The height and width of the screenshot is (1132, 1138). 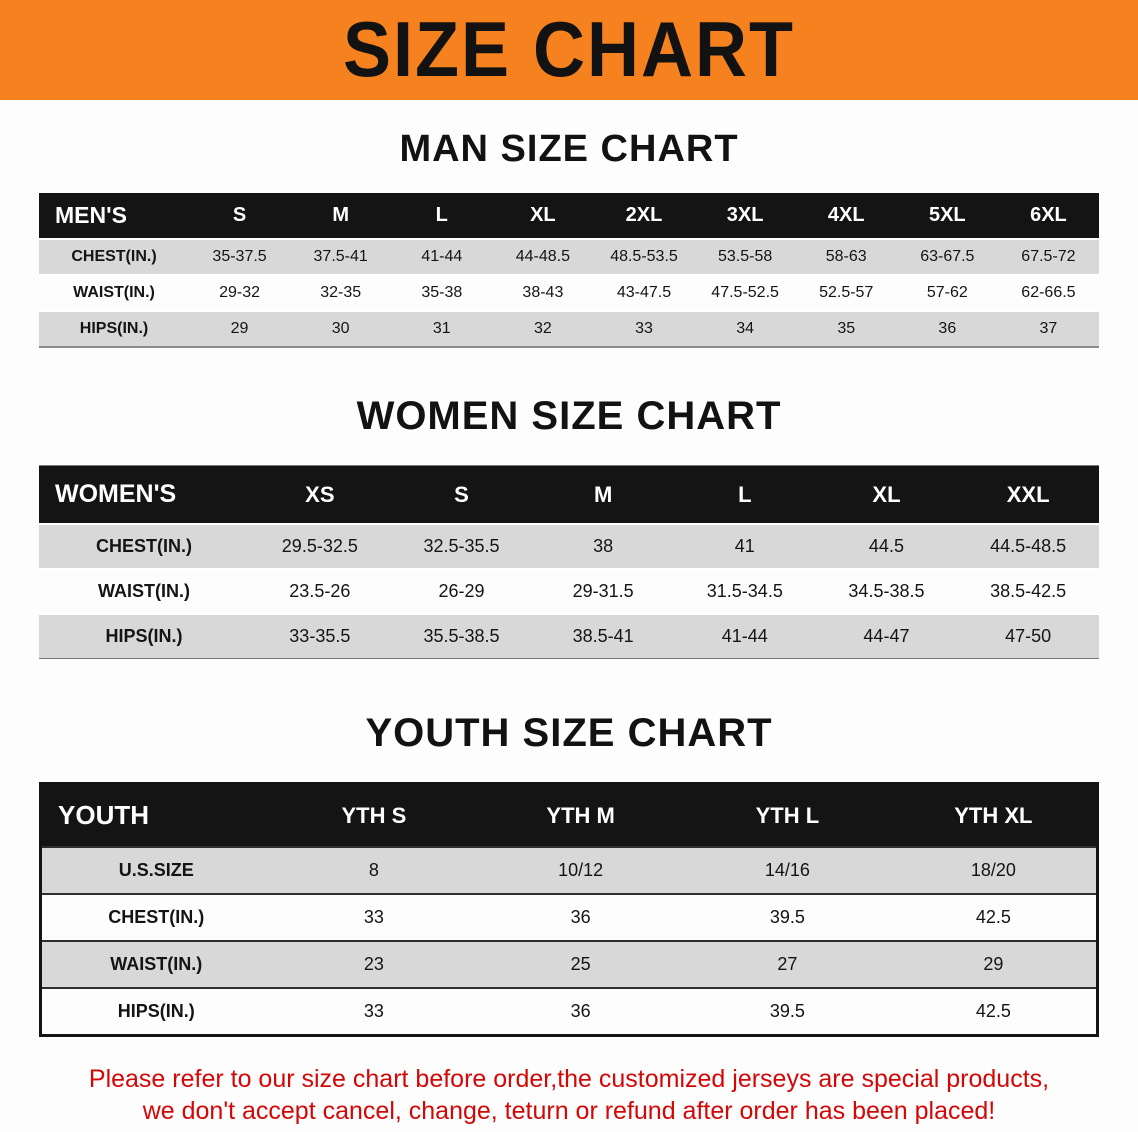 What do you see at coordinates (1048, 216) in the screenshot?
I see `column-header-6xl: 6XL` at bounding box center [1048, 216].